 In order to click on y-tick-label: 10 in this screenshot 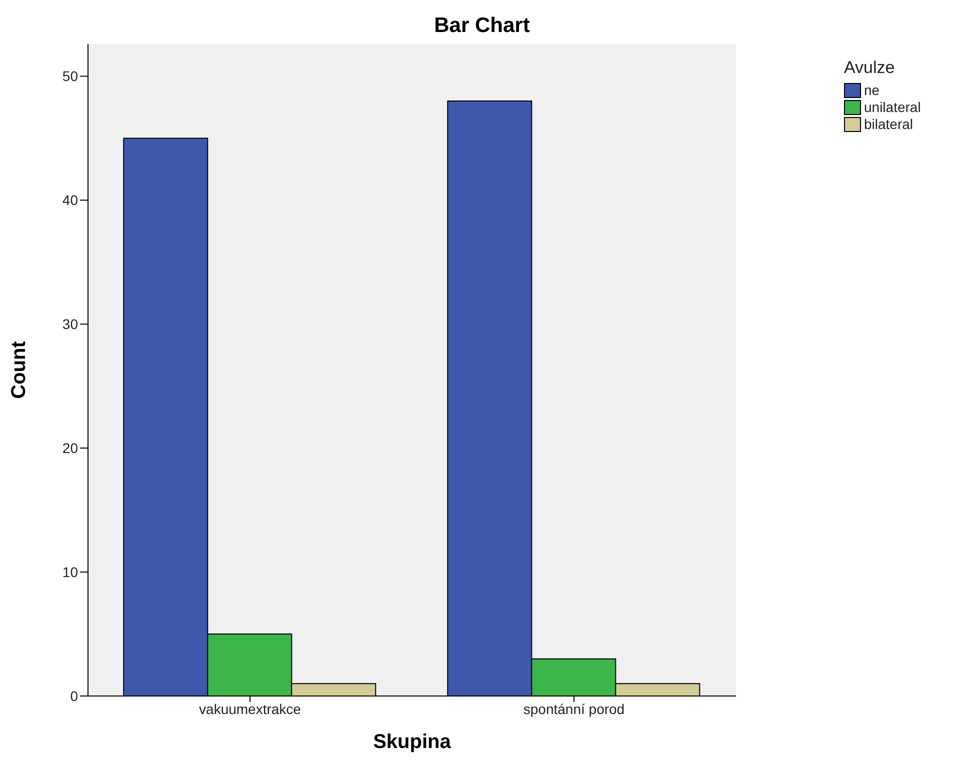, I will do `click(70, 572)`.